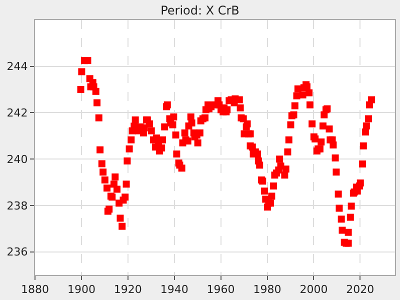  Describe the element at coordinates (360, 289) in the screenshot. I see `x-tick-label: 2020` at that location.